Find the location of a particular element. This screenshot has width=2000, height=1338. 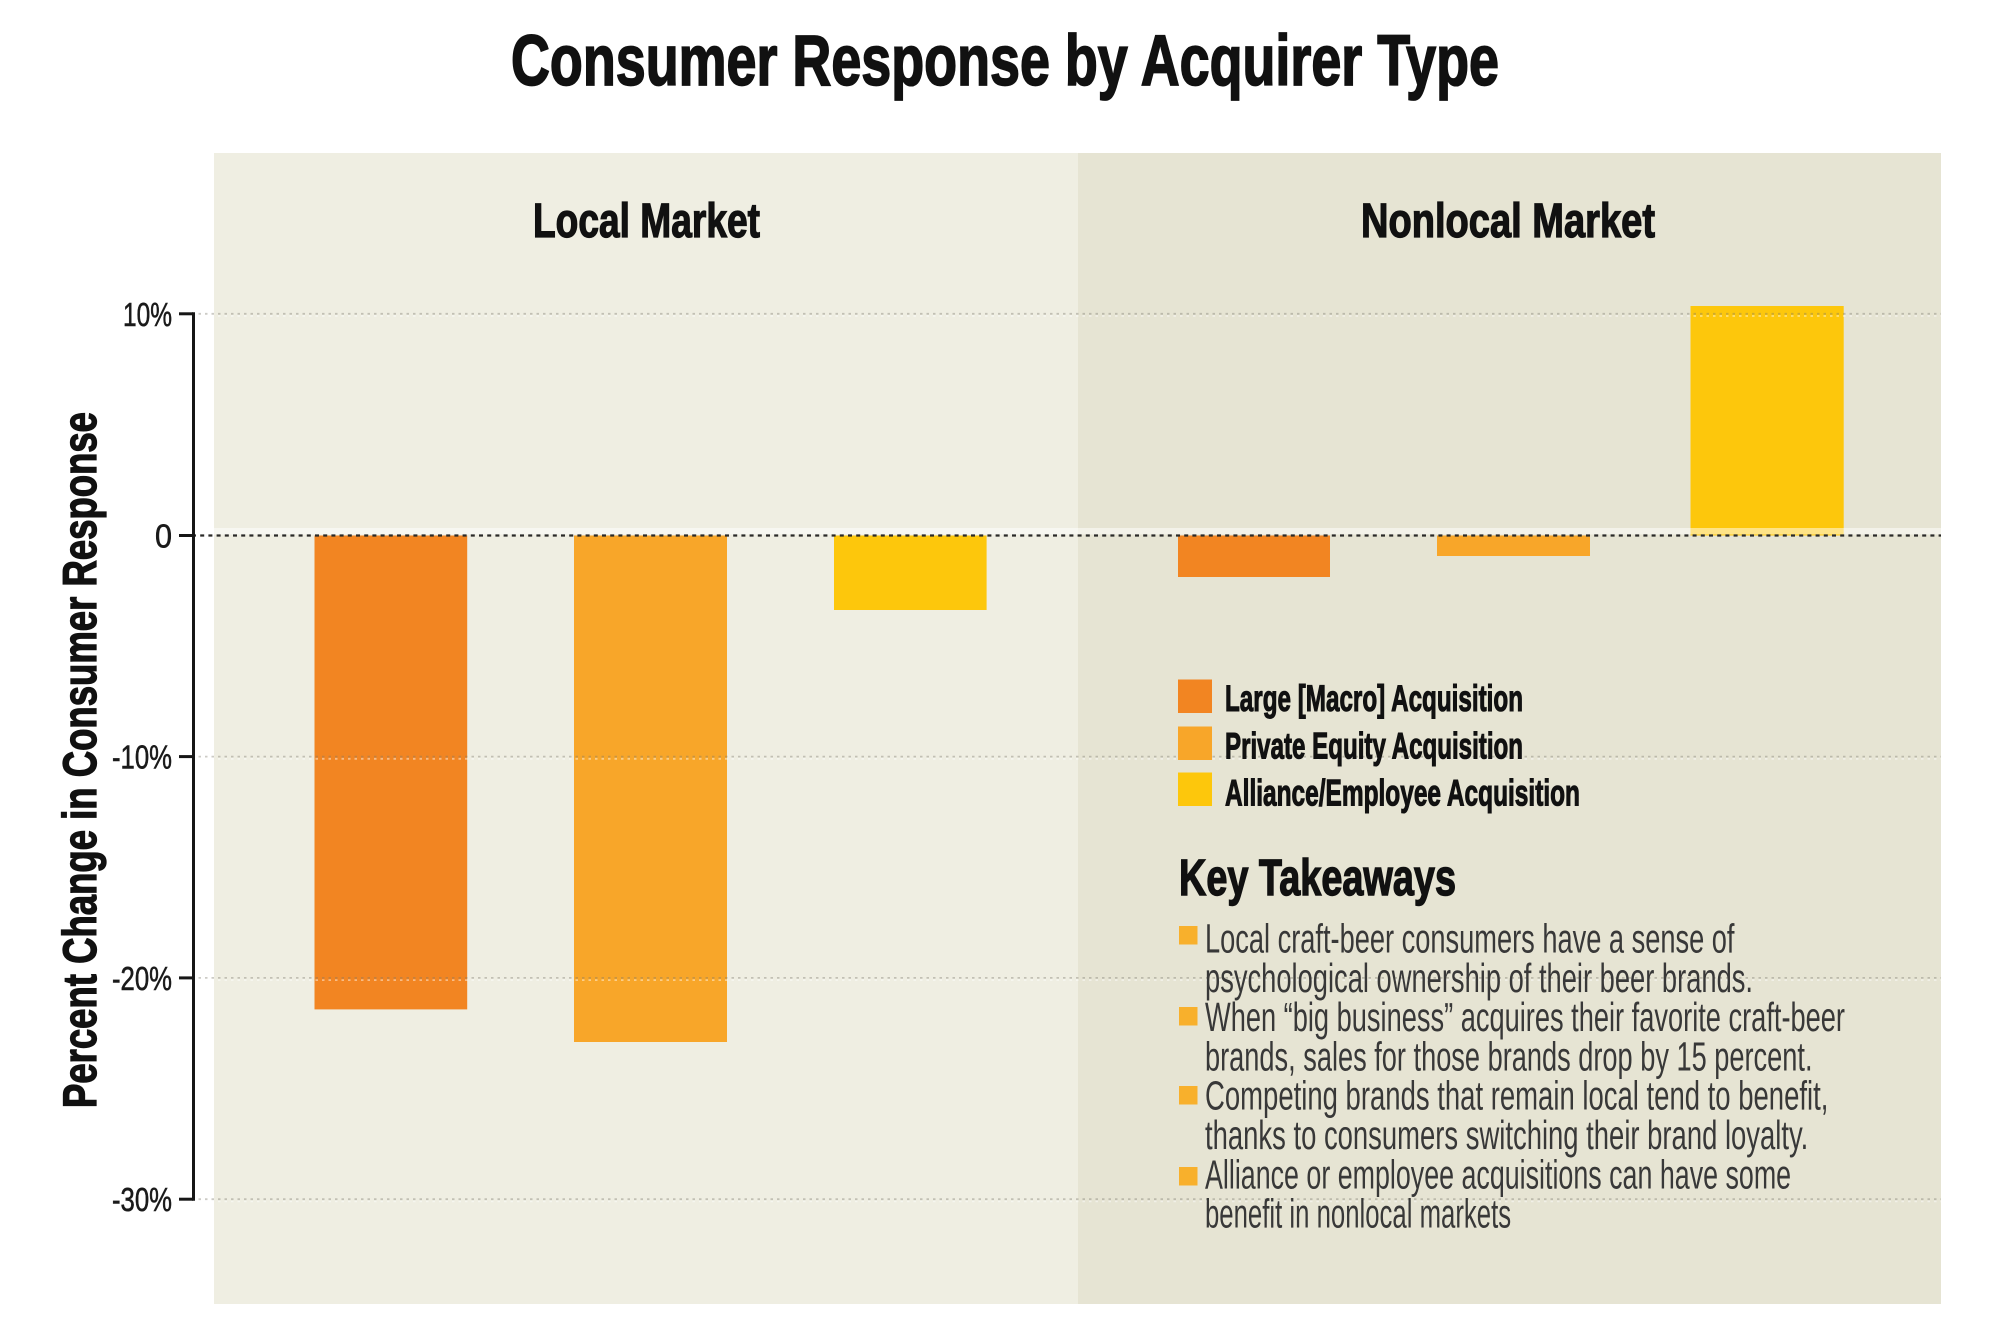

svg-text:Percent Change in Consumer Res: Percent Change in Consumer Response is located at coordinates (79, 760).